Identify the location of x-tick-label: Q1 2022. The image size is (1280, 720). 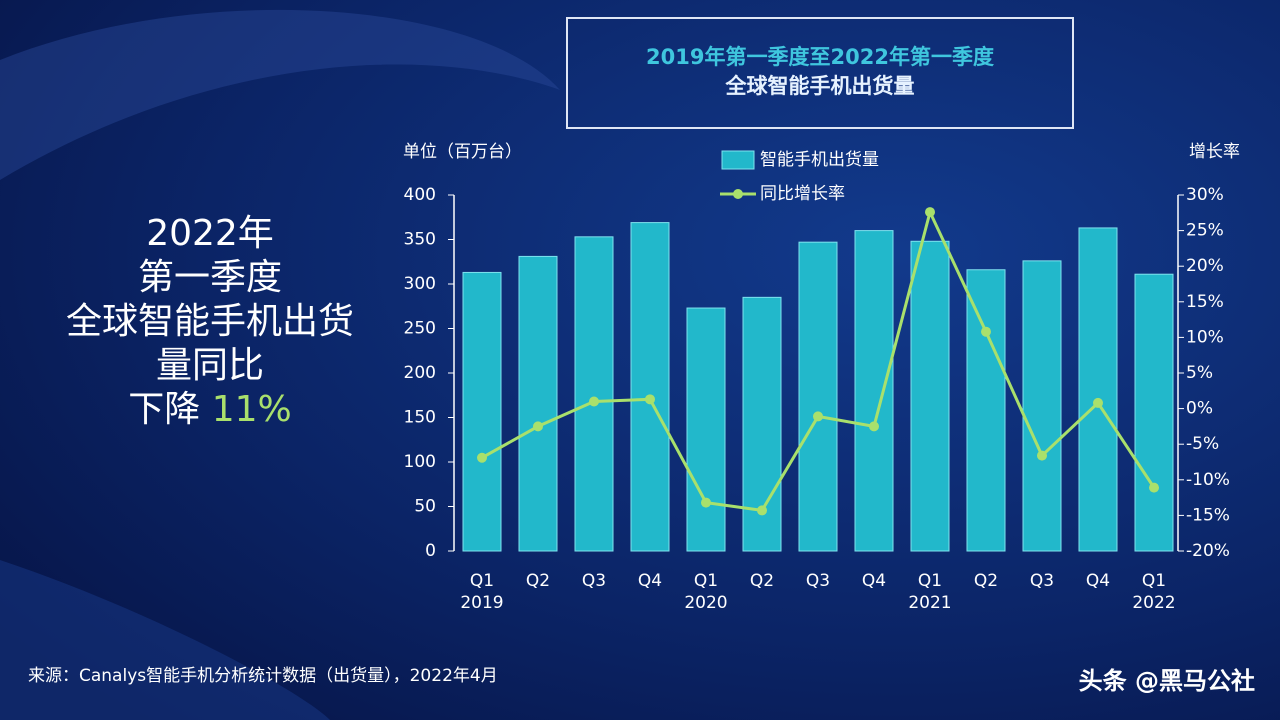
(1154, 592).